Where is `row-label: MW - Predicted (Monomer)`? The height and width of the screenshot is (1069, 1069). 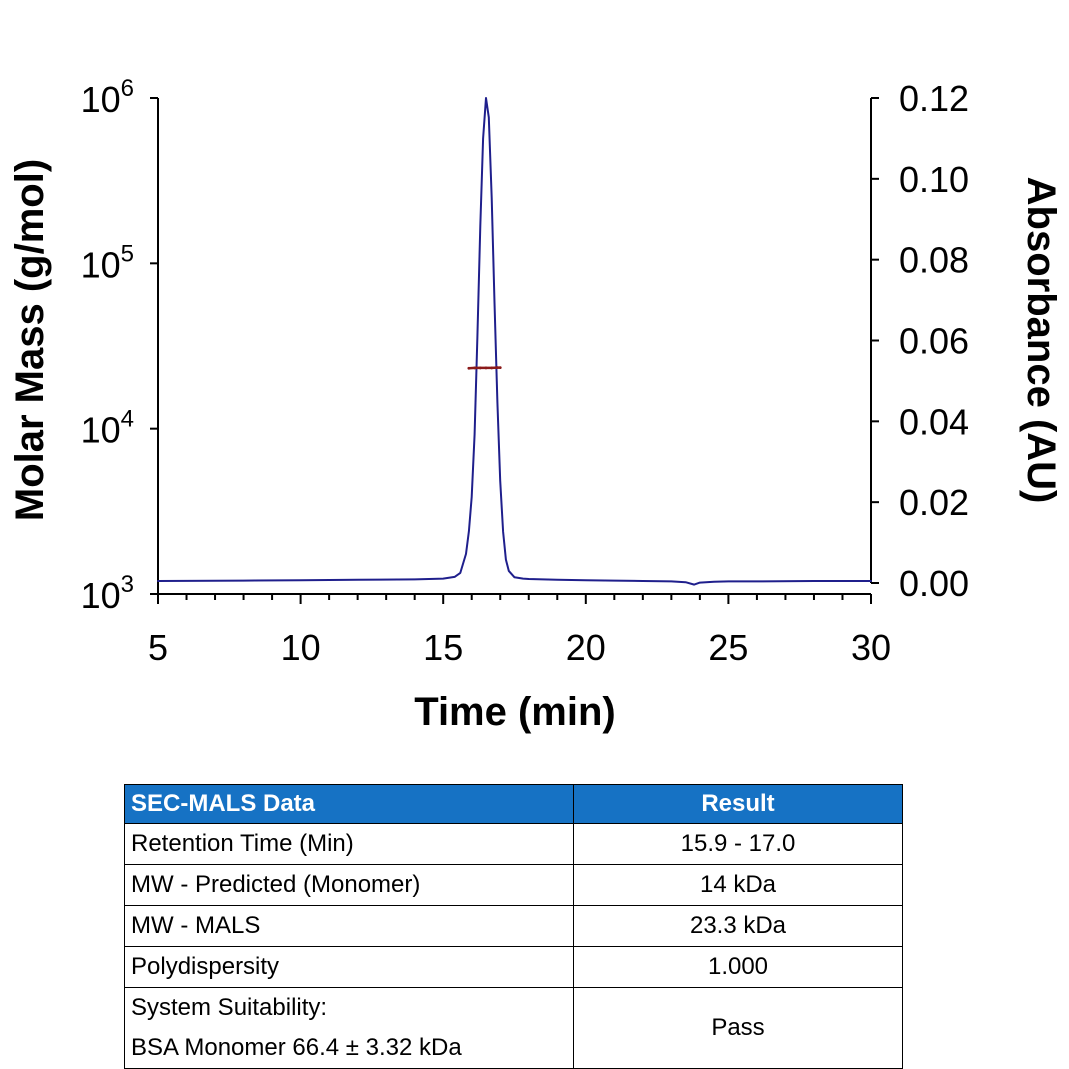 row-label: MW - Predicted (Monomer) is located at coordinates (349, 885).